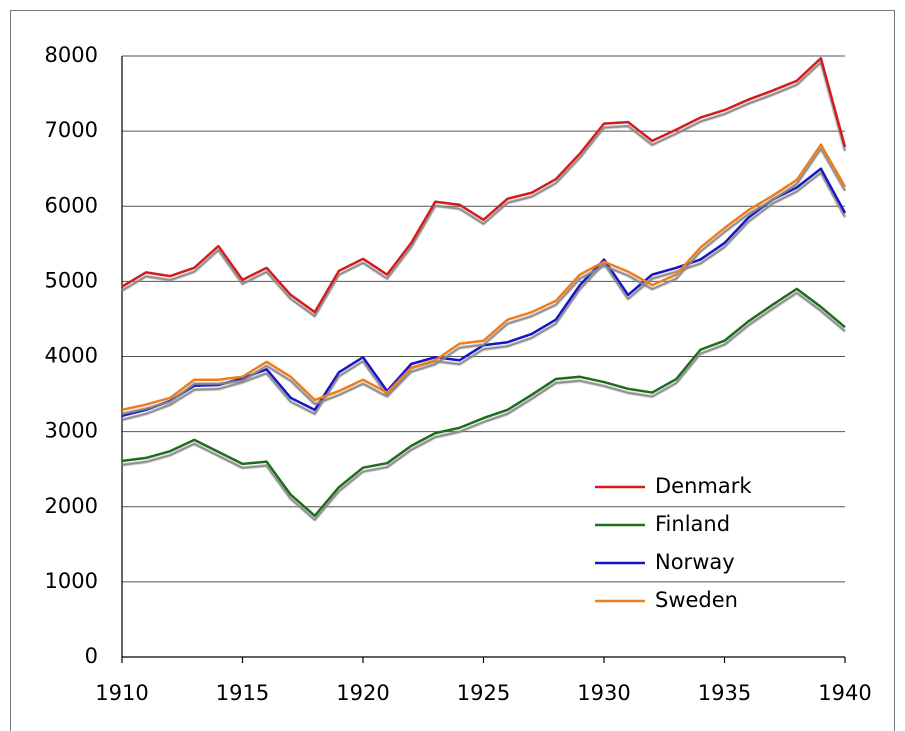 The width and height of the screenshot is (905, 731). What do you see at coordinates (696, 600) in the screenshot?
I see `legend-label: Sweden` at bounding box center [696, 600].